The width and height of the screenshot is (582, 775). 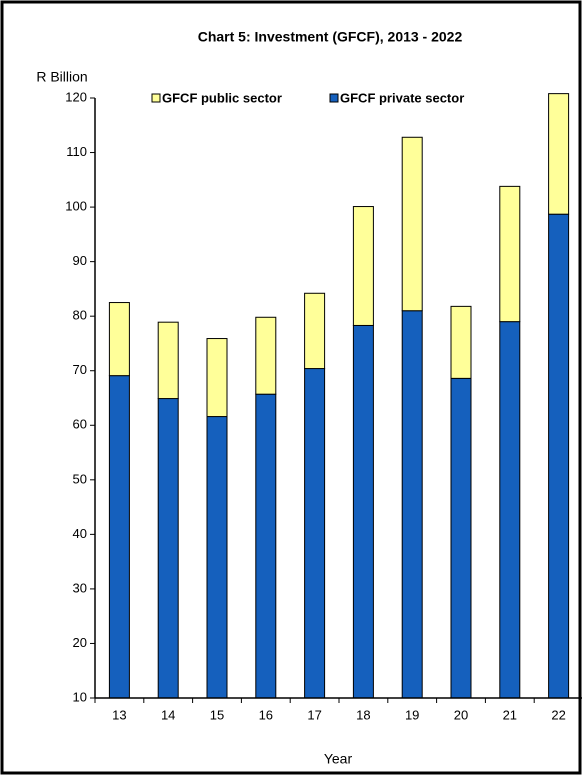 What do you see at coordinates (558, 714) in the screenshot?
I see `x-tick-label: 22` at bounding box center [558, 714].